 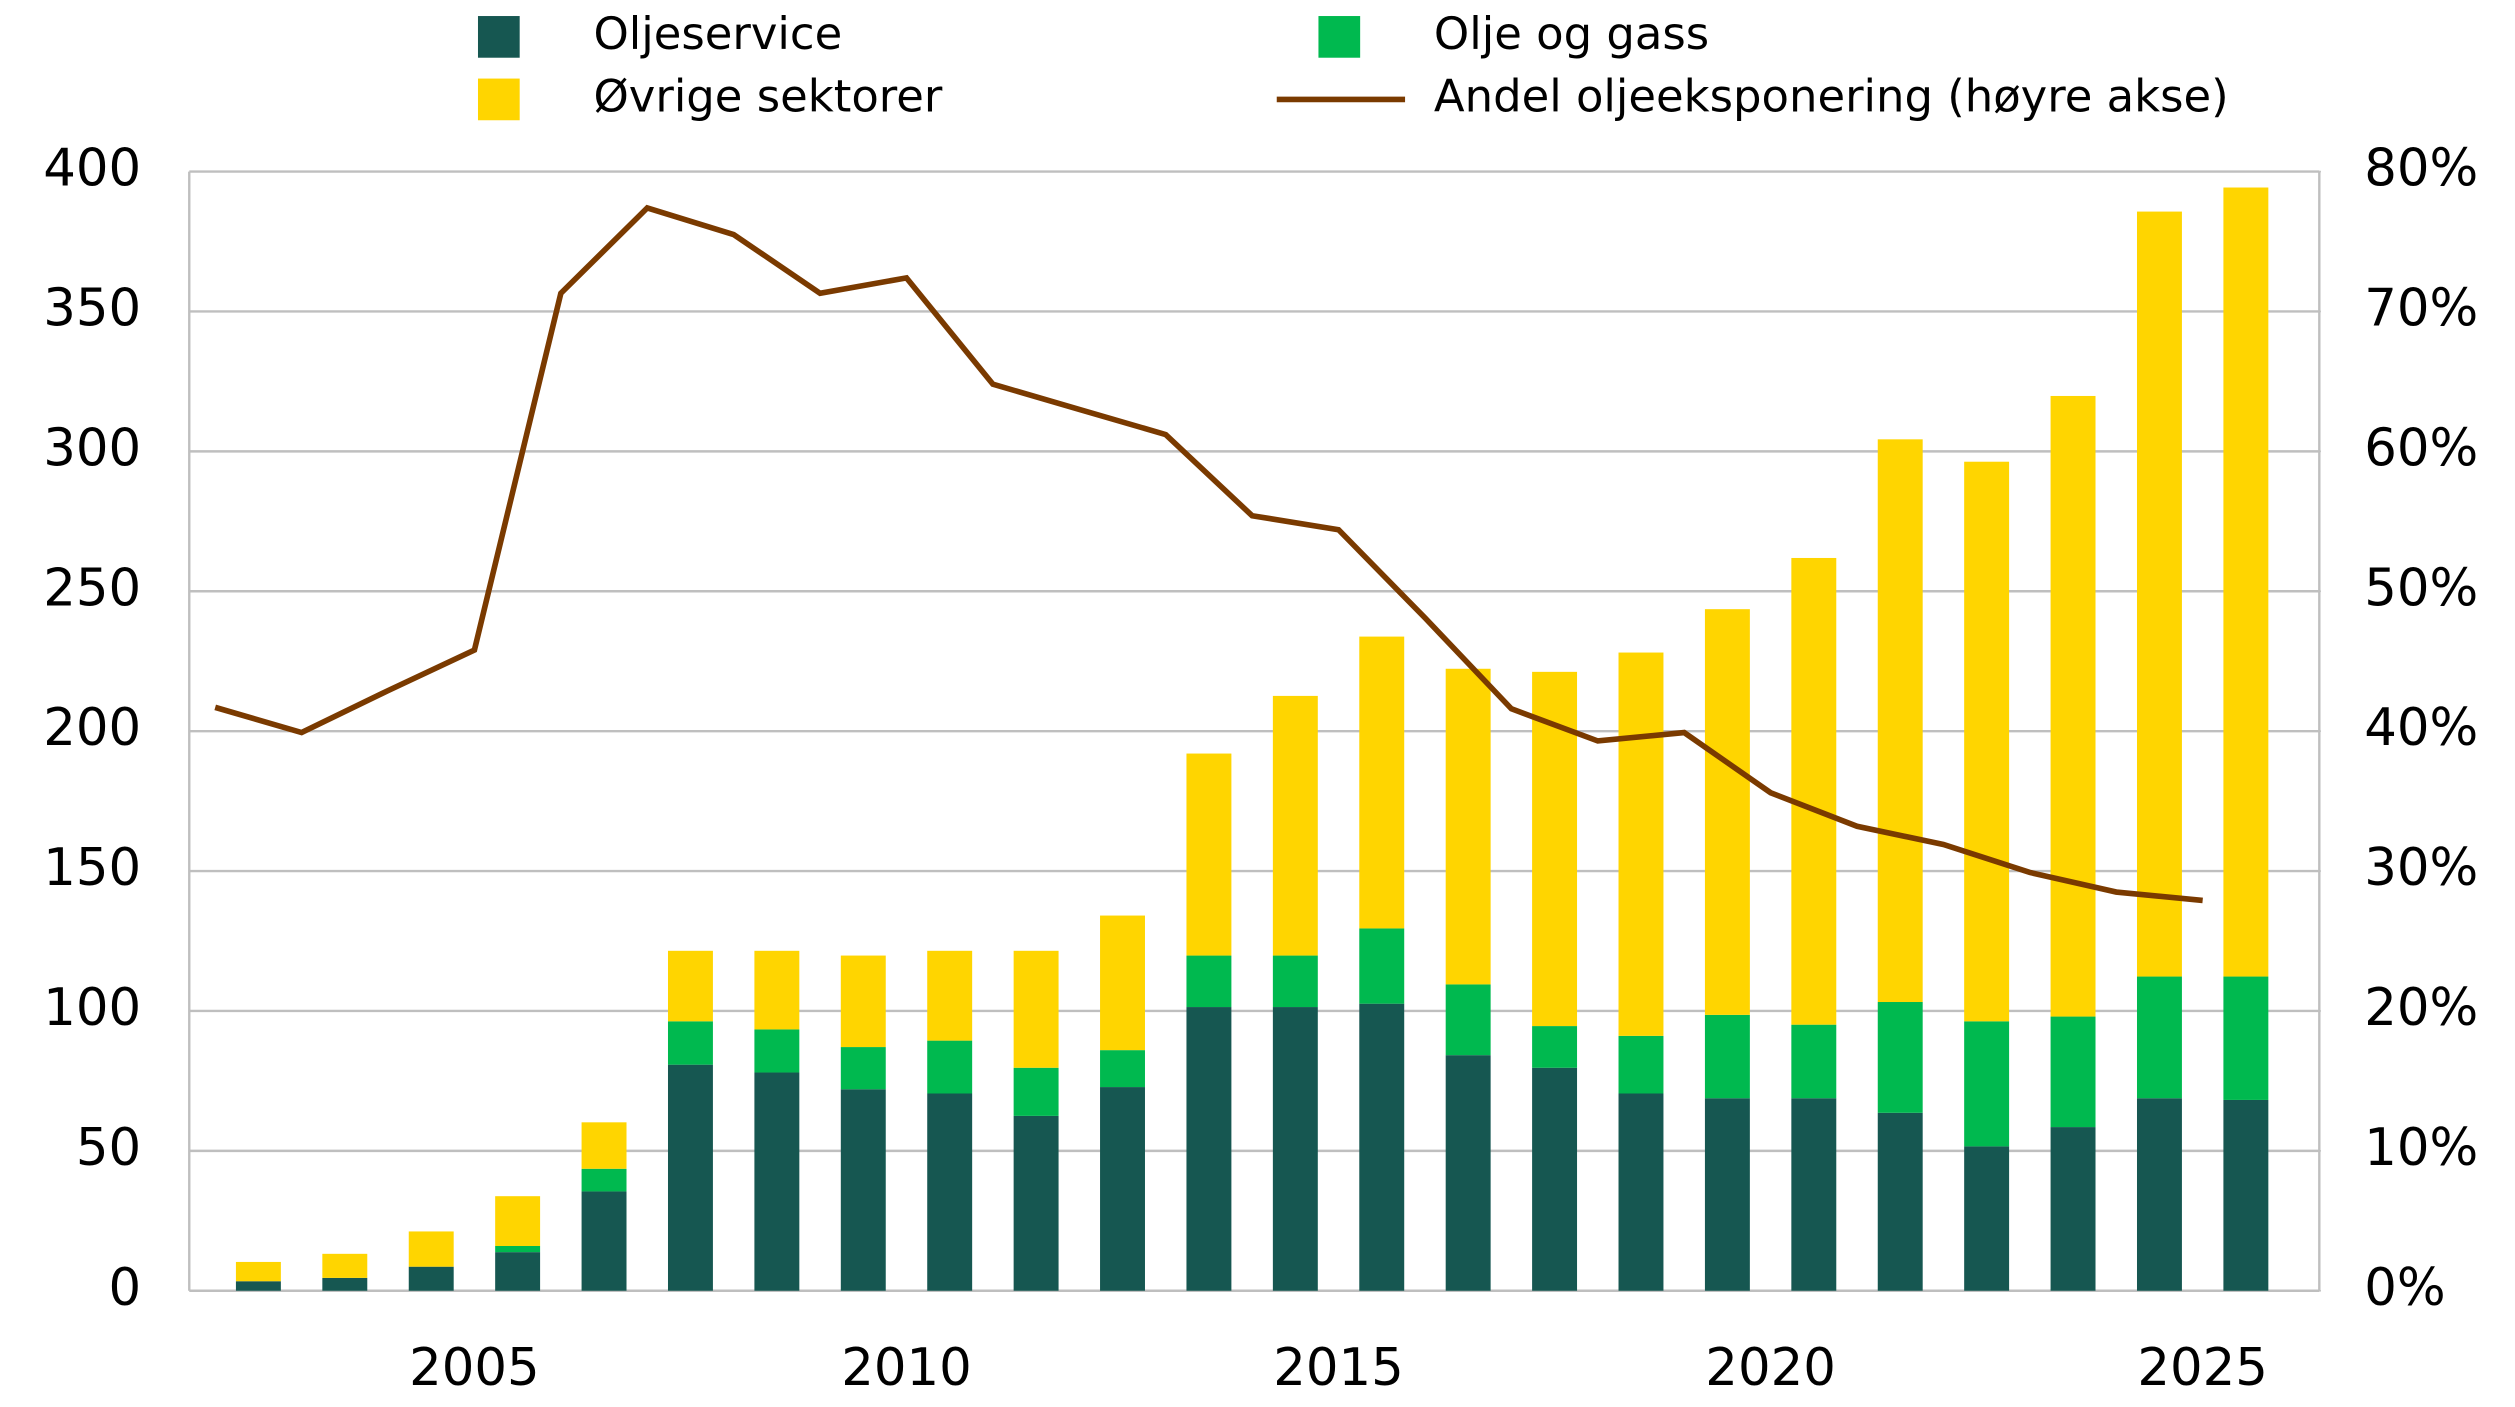 What do you see at coordinates (2421, 448) in the screenshot?
I see `y2-tick-label: 60%` at bounding box center [2421, 448].